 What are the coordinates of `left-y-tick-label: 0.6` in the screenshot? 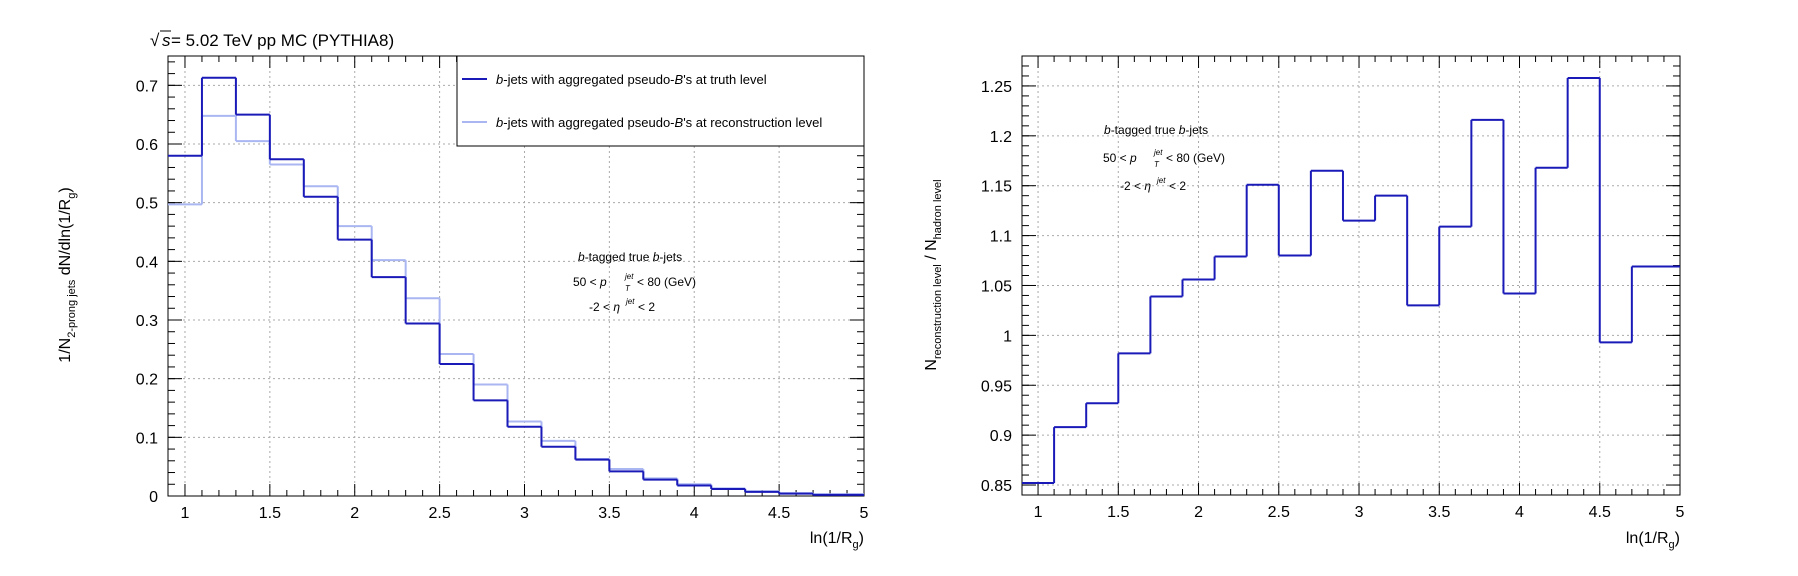 It's located at (147, 145).